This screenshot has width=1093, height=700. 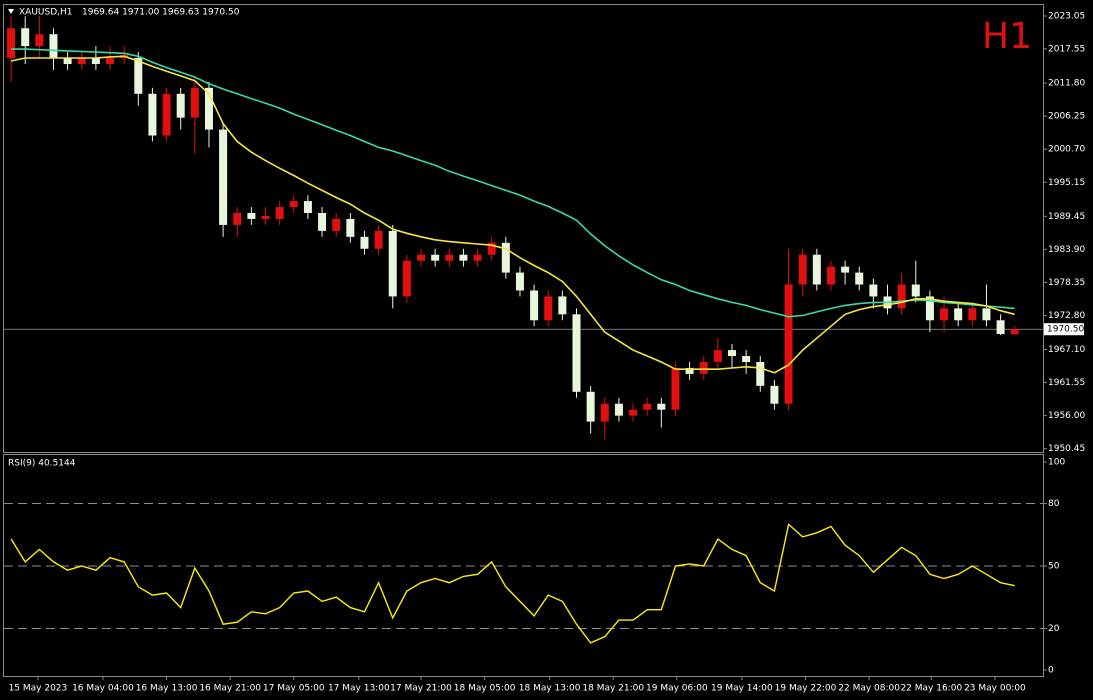 I want to click on x-tick-label: 22 May 08:00, so click(x=869, y=689).